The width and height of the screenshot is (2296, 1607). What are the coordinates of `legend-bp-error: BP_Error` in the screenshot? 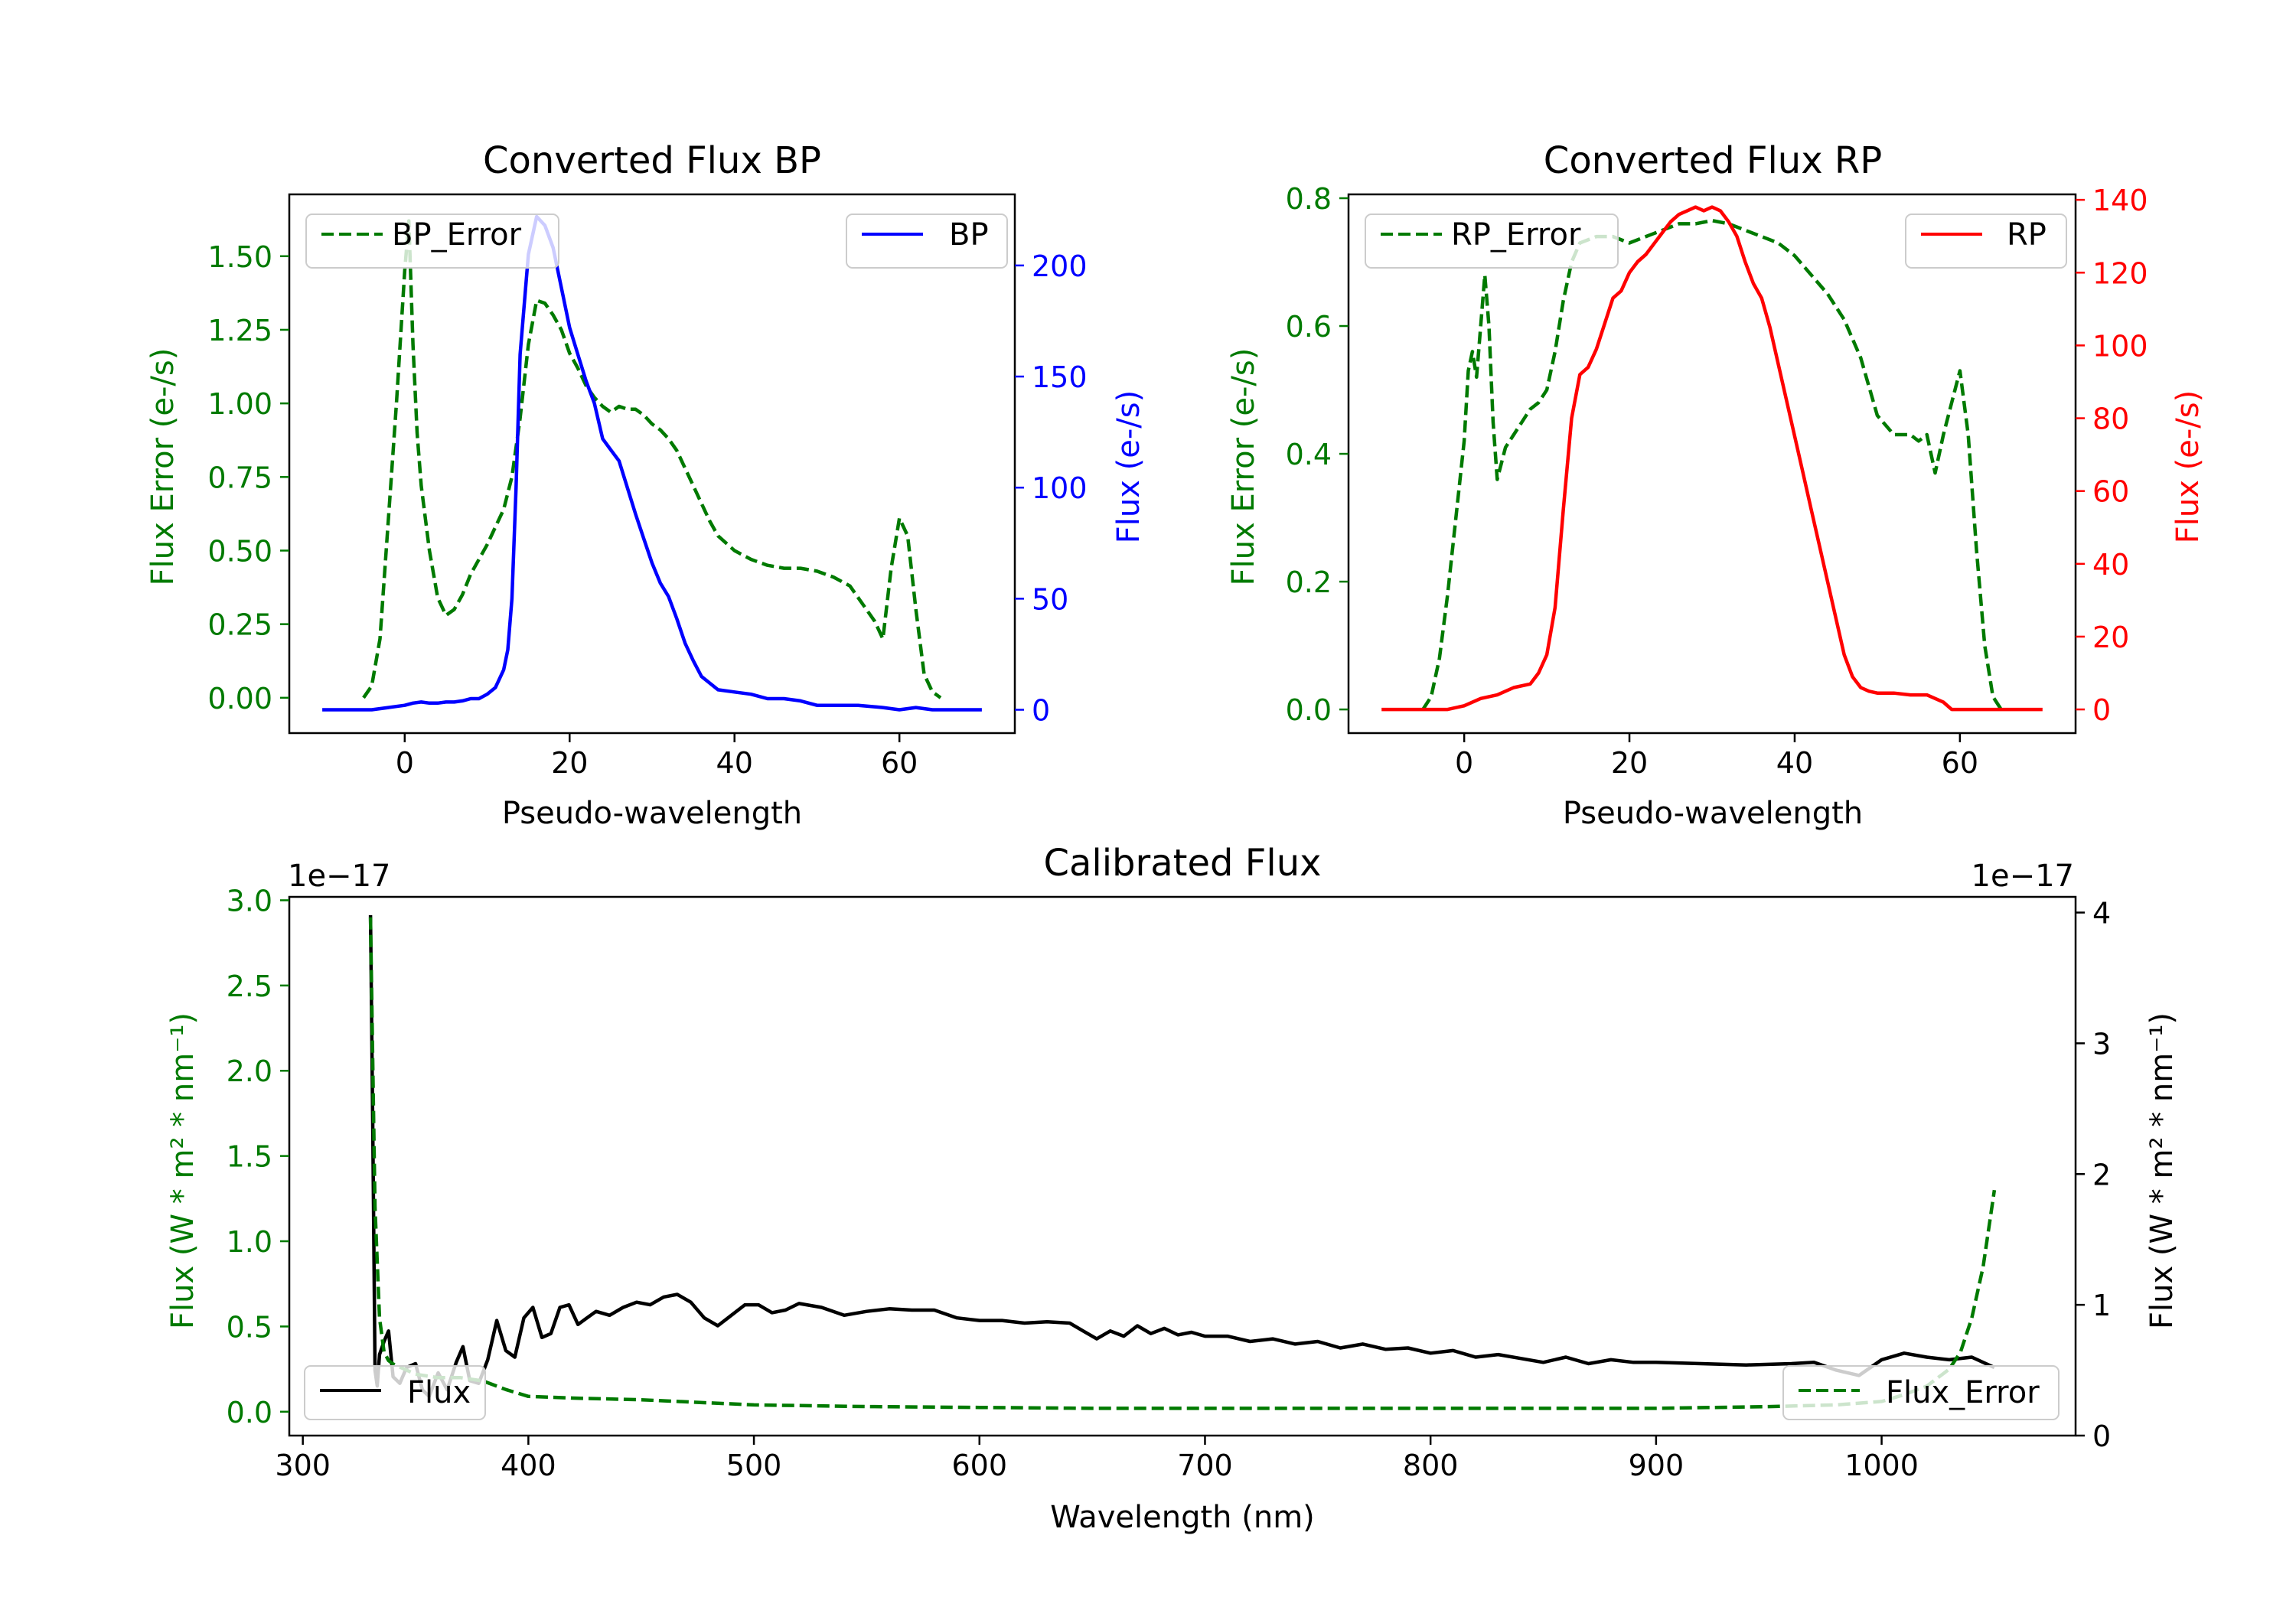 It's located at (432, 242).